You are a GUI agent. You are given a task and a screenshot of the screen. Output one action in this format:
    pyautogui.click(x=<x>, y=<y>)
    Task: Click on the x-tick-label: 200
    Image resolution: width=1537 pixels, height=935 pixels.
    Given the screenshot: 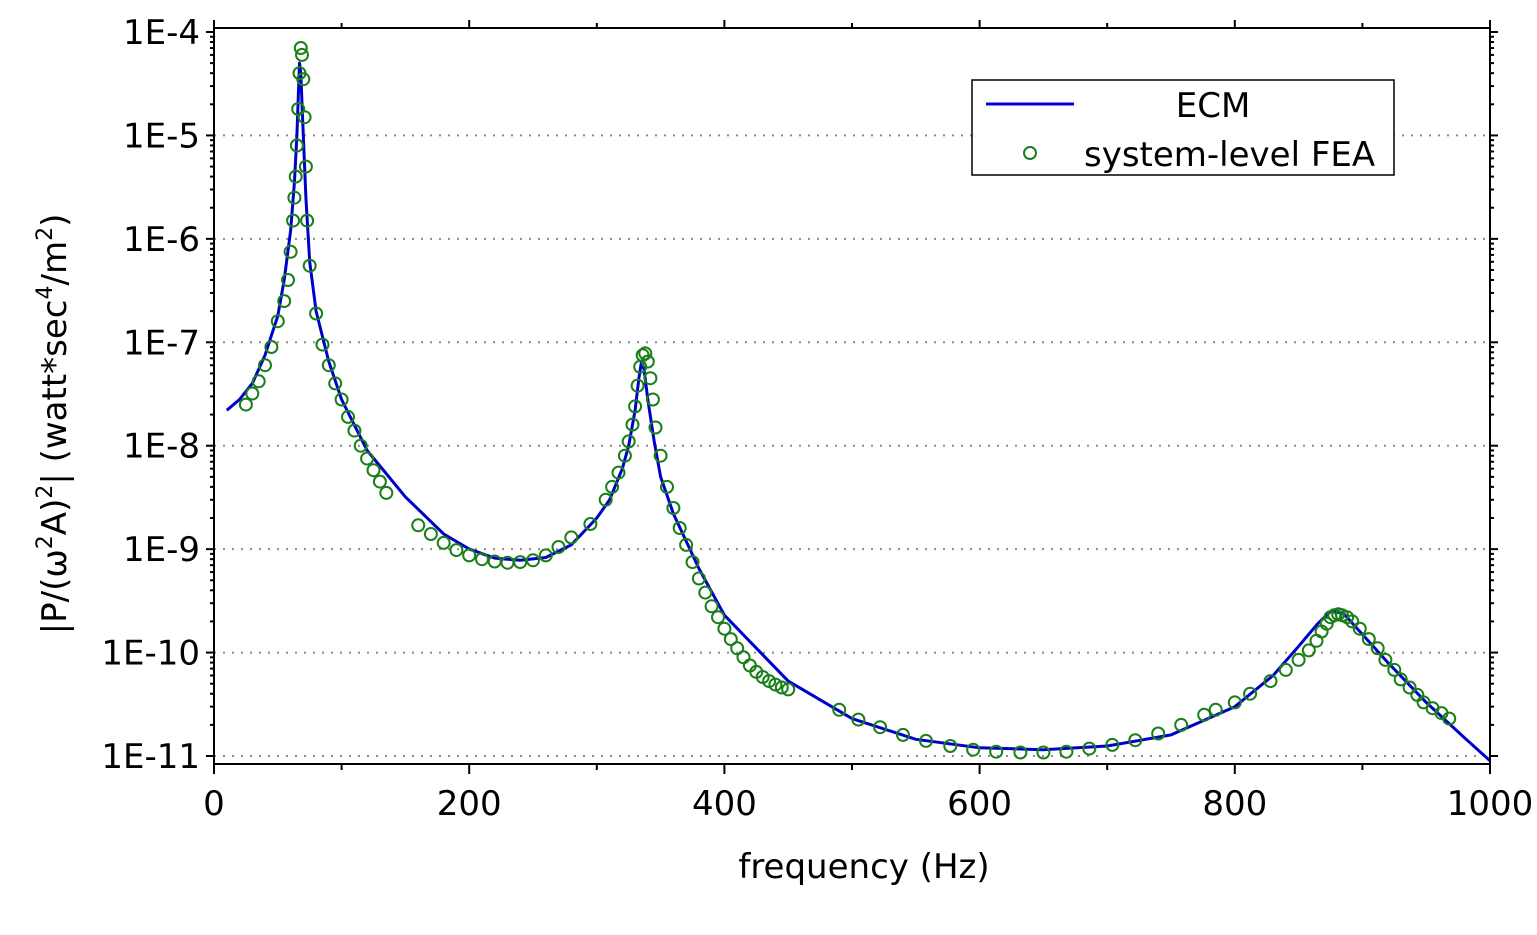 What is the action you would take?
    pyautogui.click(x=469, y=804)
    